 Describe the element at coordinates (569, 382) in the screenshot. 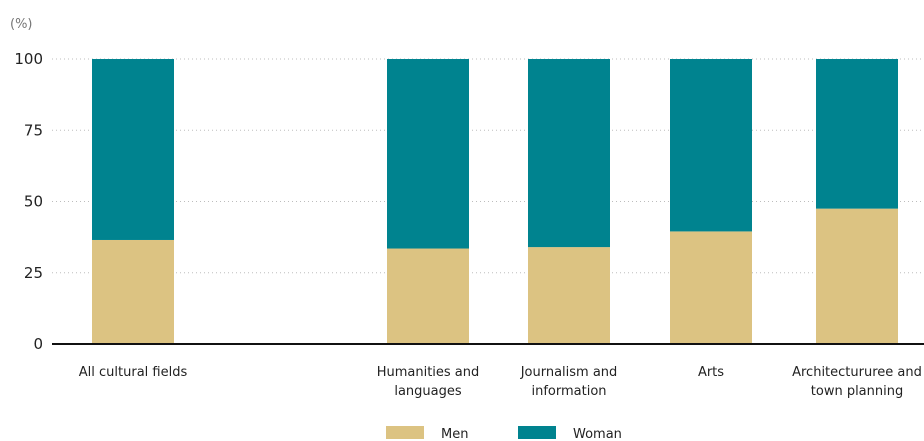

I see `x-category-label-2: Journalism and information` at that location.